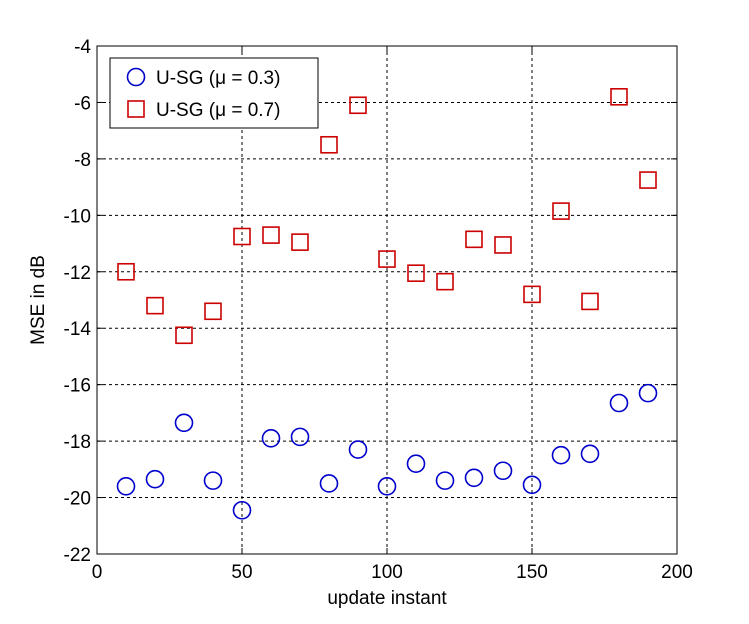 The image size is (749, 624). I want to click on legend-marker-square, so click(136, 109).